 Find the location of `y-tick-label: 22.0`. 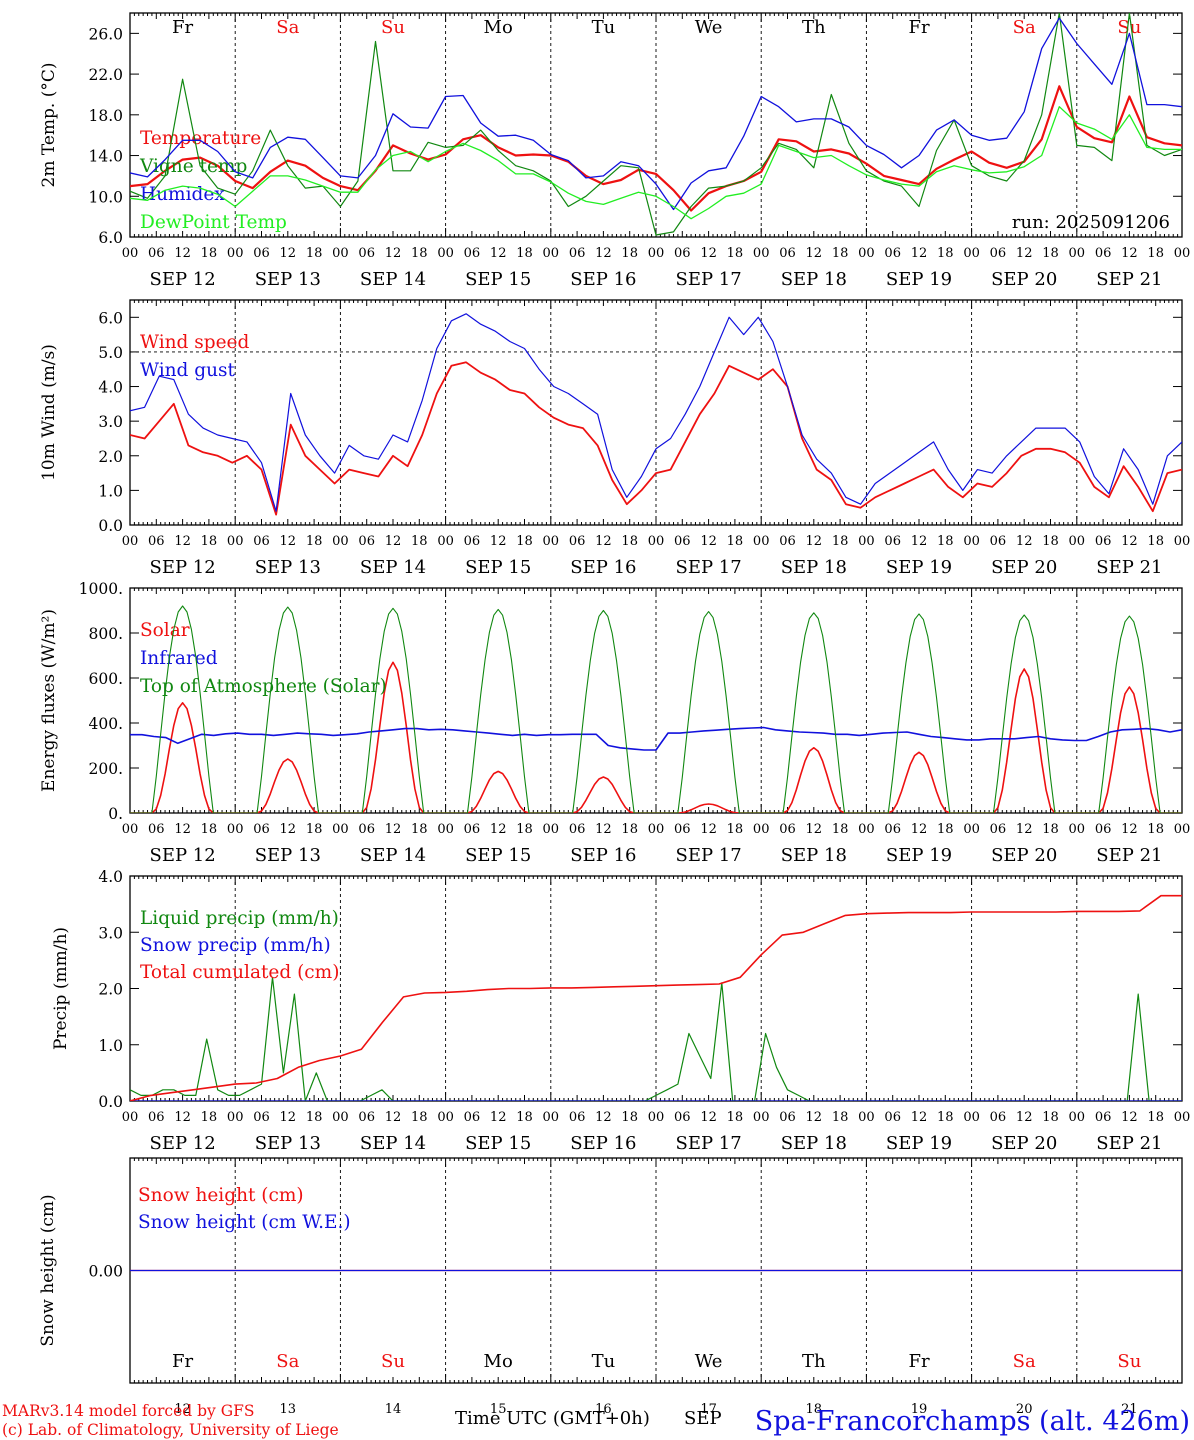

y-tick-label: 22.0 is located at coordinates (105, 75).